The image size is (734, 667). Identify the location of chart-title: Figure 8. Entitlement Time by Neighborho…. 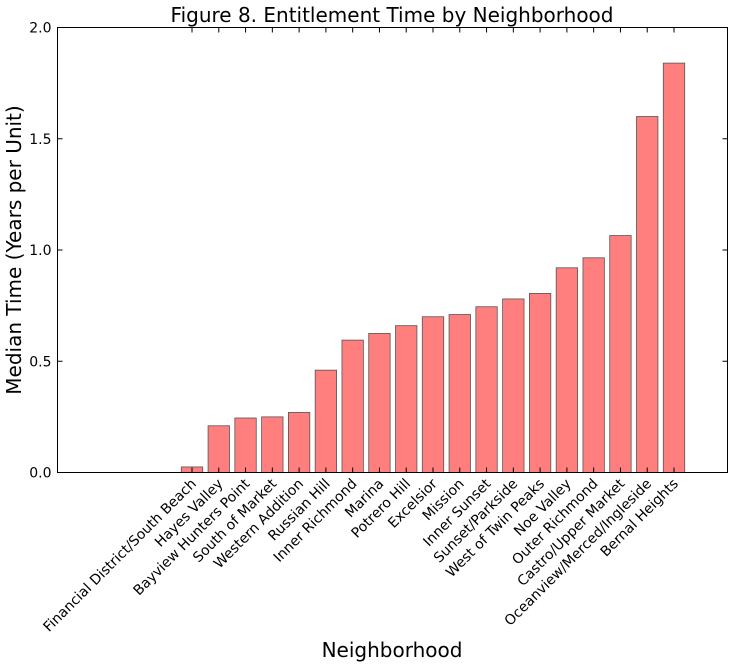
(392, 15).